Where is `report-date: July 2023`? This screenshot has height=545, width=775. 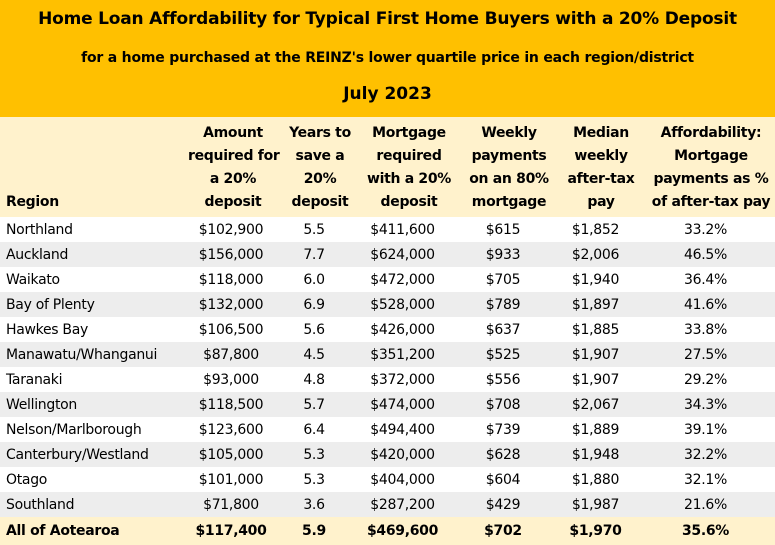
report-date: July 2023 is located at coordinates (387, 94).